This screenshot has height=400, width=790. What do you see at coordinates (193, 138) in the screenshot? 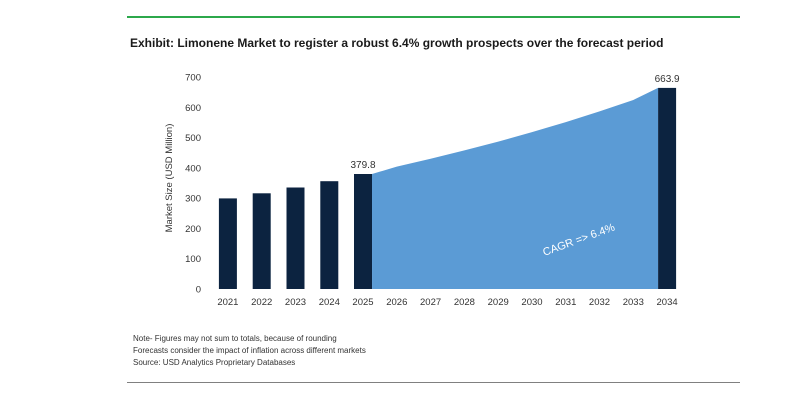
I see `y-tick-500: 500` at bounding box center [193, 138].